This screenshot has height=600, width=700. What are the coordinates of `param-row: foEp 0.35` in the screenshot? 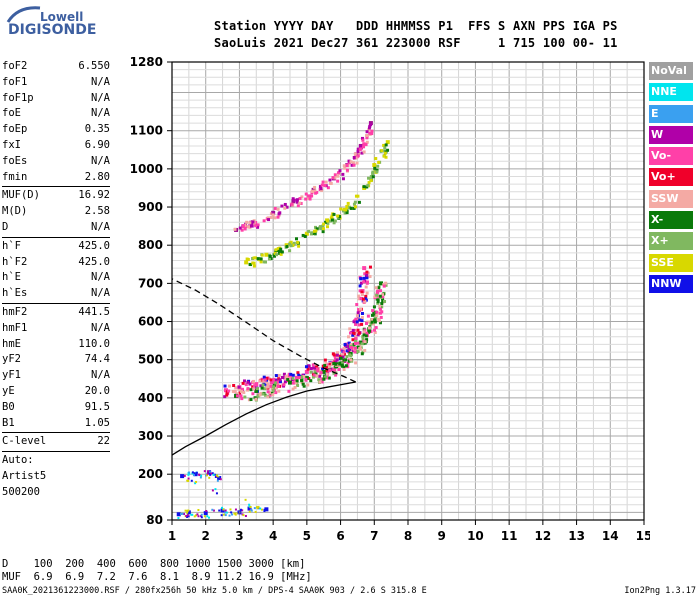 It's located at (56, 130).